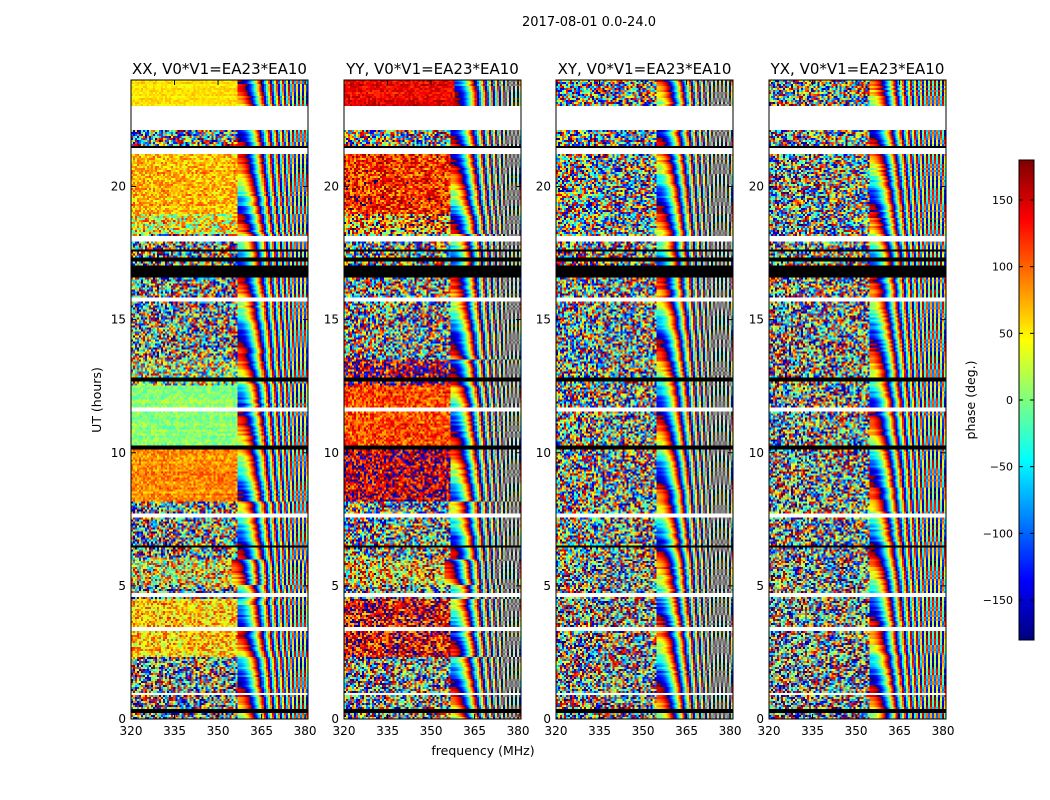 The image size is (1050, 800). I want to click on panel-3-frame, so click(644, 399).